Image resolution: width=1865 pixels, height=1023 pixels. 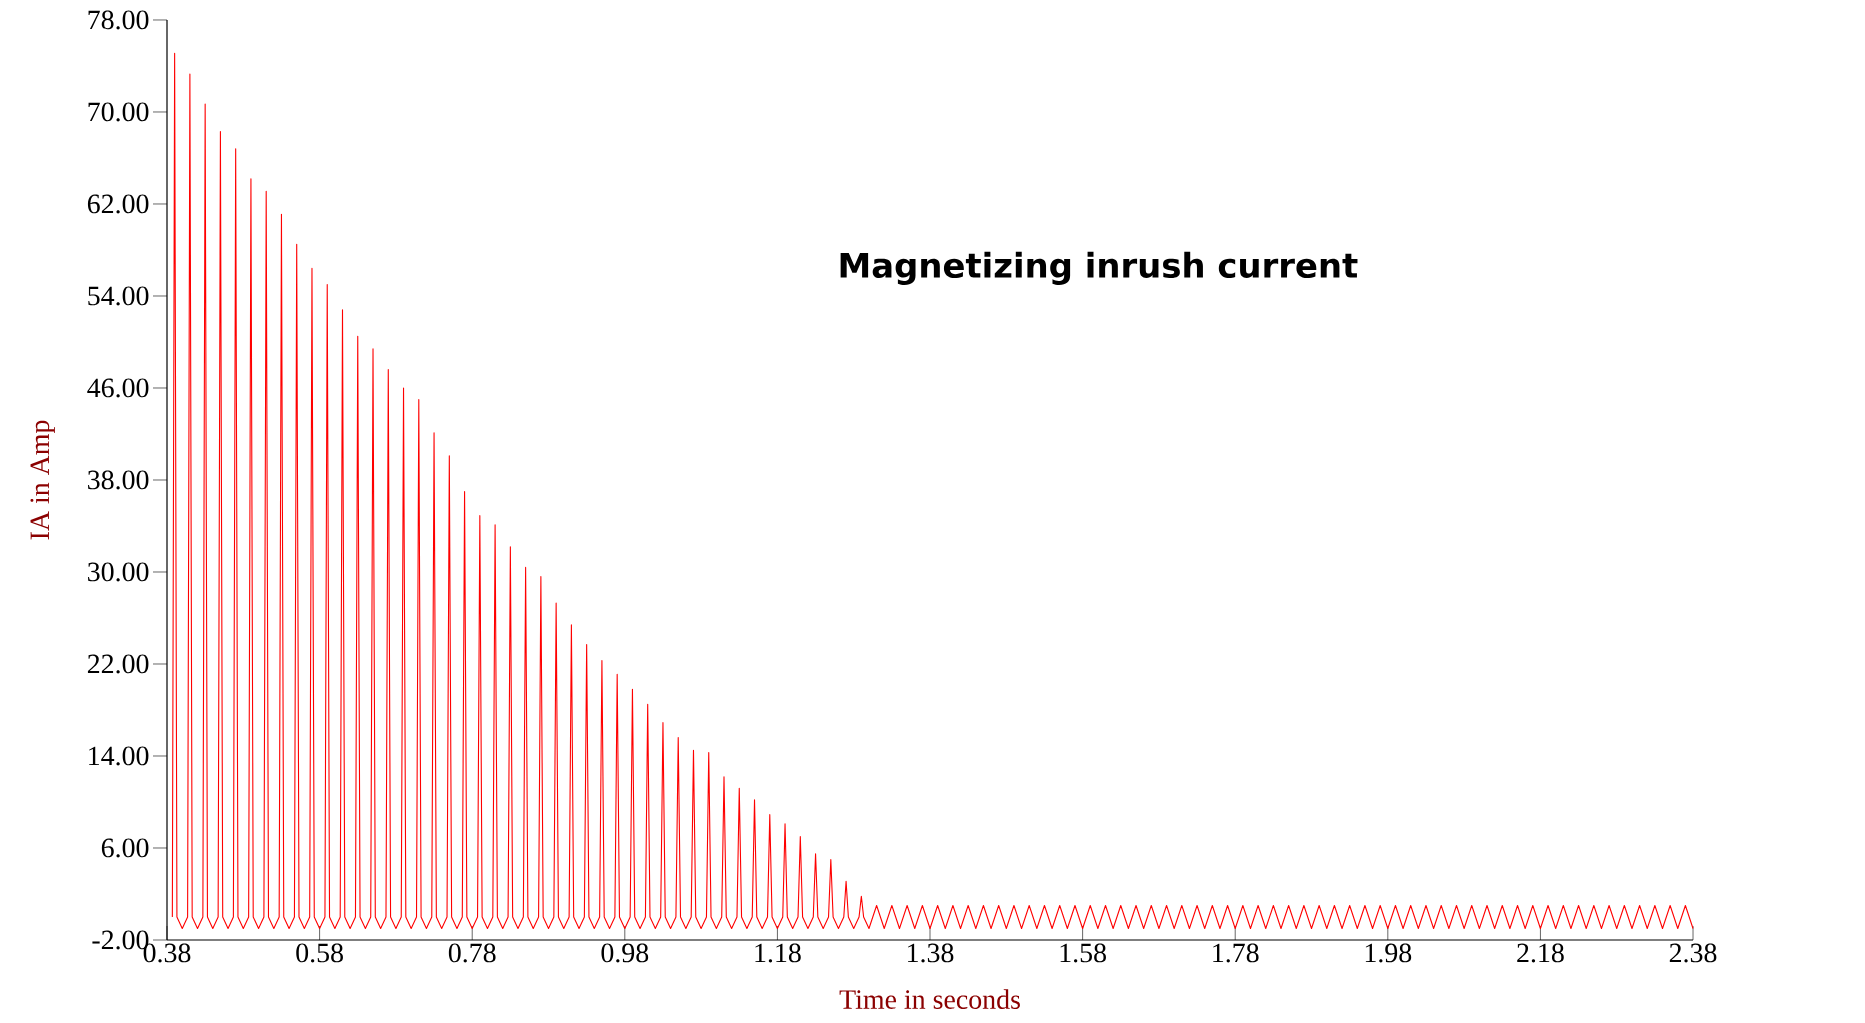 I want to click on x-tick-label: 1.38, so click(x=931, y=953).